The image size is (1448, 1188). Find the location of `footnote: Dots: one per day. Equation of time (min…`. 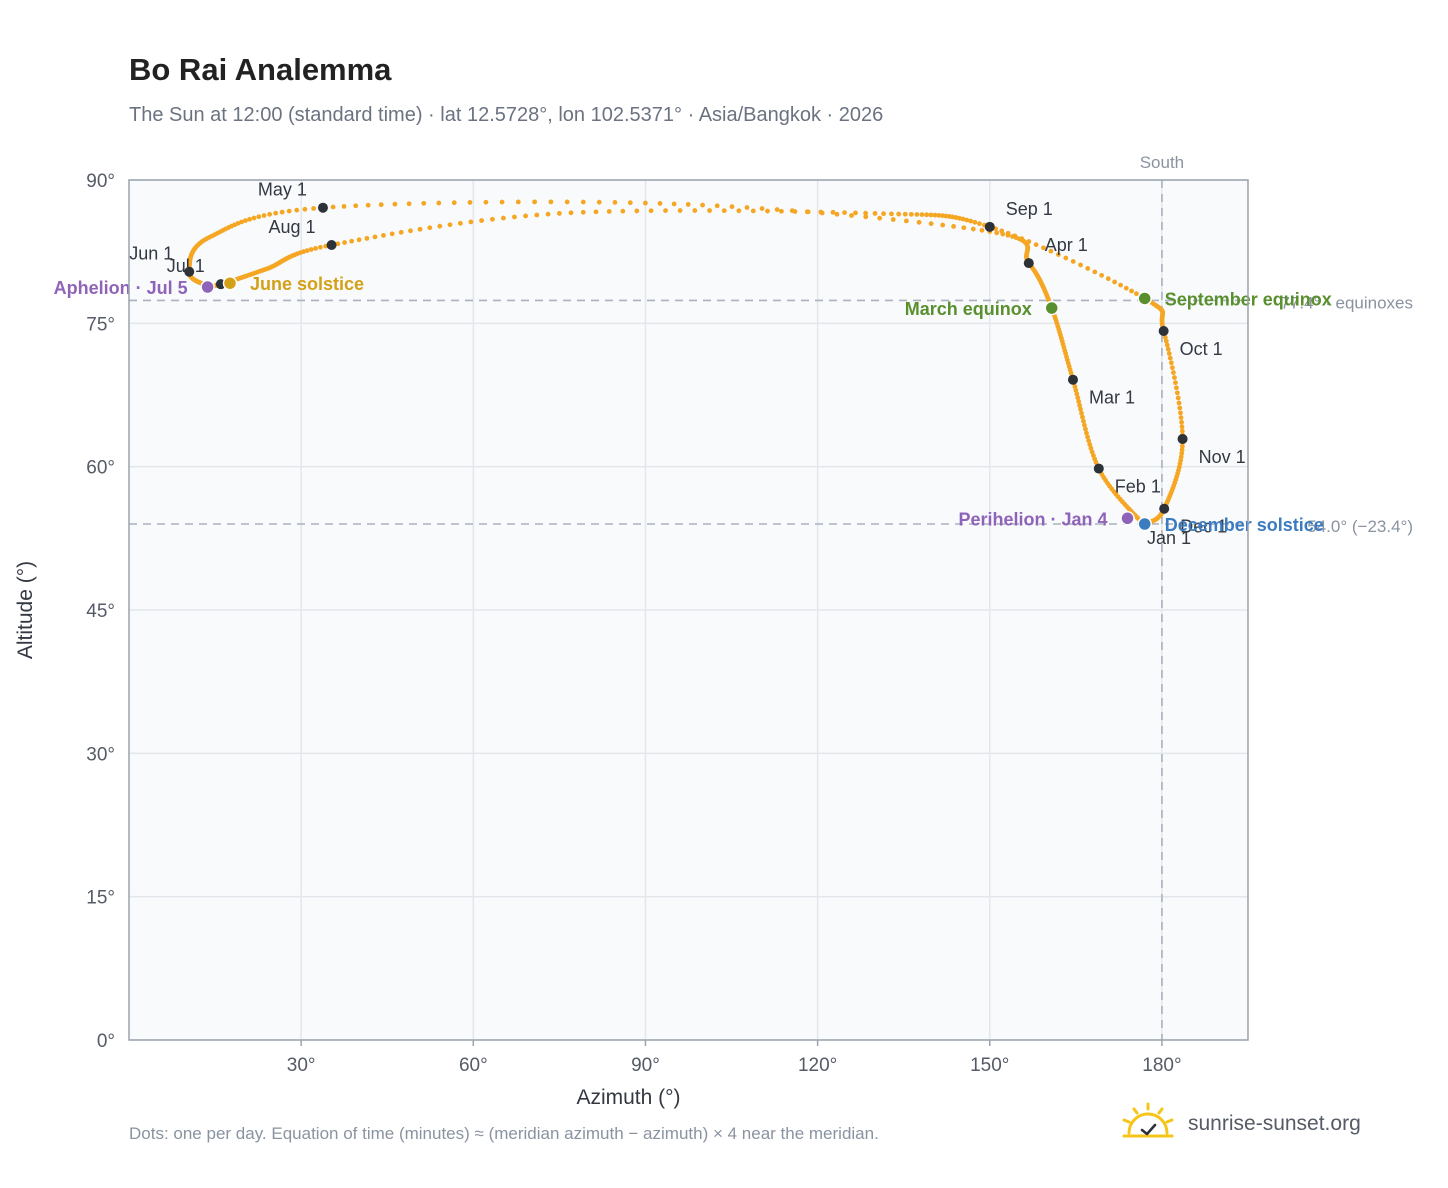

footnote: Dots: one per day. Equation of time (min… is located at coordinates (504, 1133).